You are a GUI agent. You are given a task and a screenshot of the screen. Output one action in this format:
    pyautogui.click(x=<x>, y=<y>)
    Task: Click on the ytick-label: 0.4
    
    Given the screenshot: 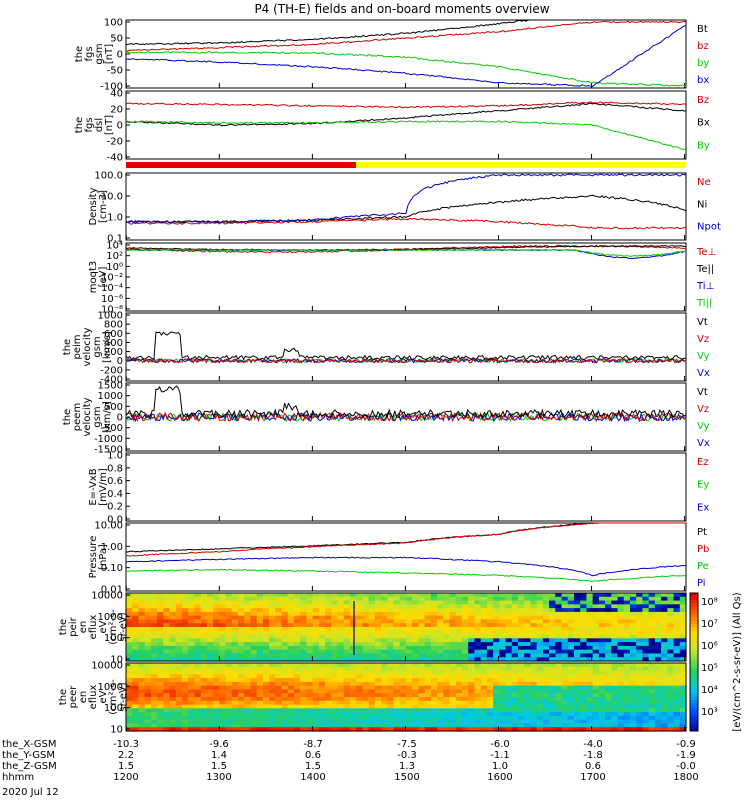 What is the action you would take?
    pyautogui.click(x=115, y=494)
    